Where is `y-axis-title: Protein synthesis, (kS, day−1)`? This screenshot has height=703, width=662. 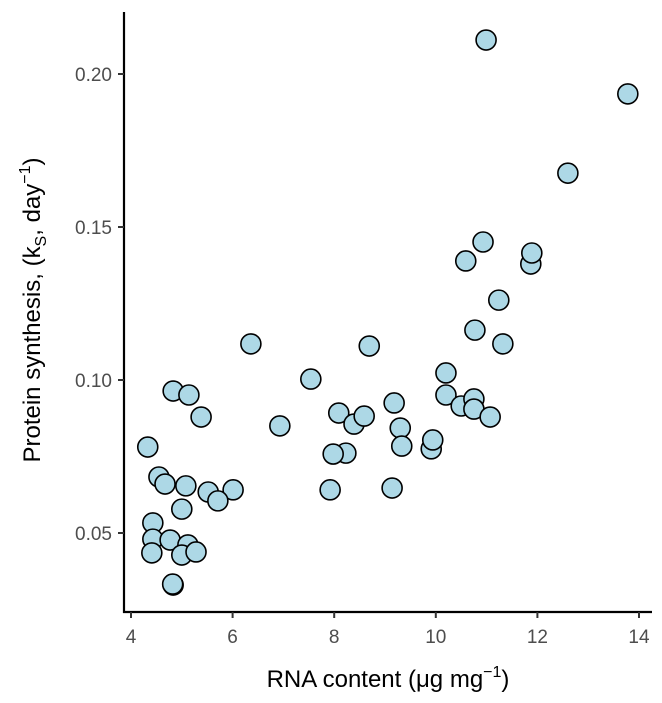 y-axis-title: Protein synthesis, (kS, day−1) is located at coordinates (33, 309).